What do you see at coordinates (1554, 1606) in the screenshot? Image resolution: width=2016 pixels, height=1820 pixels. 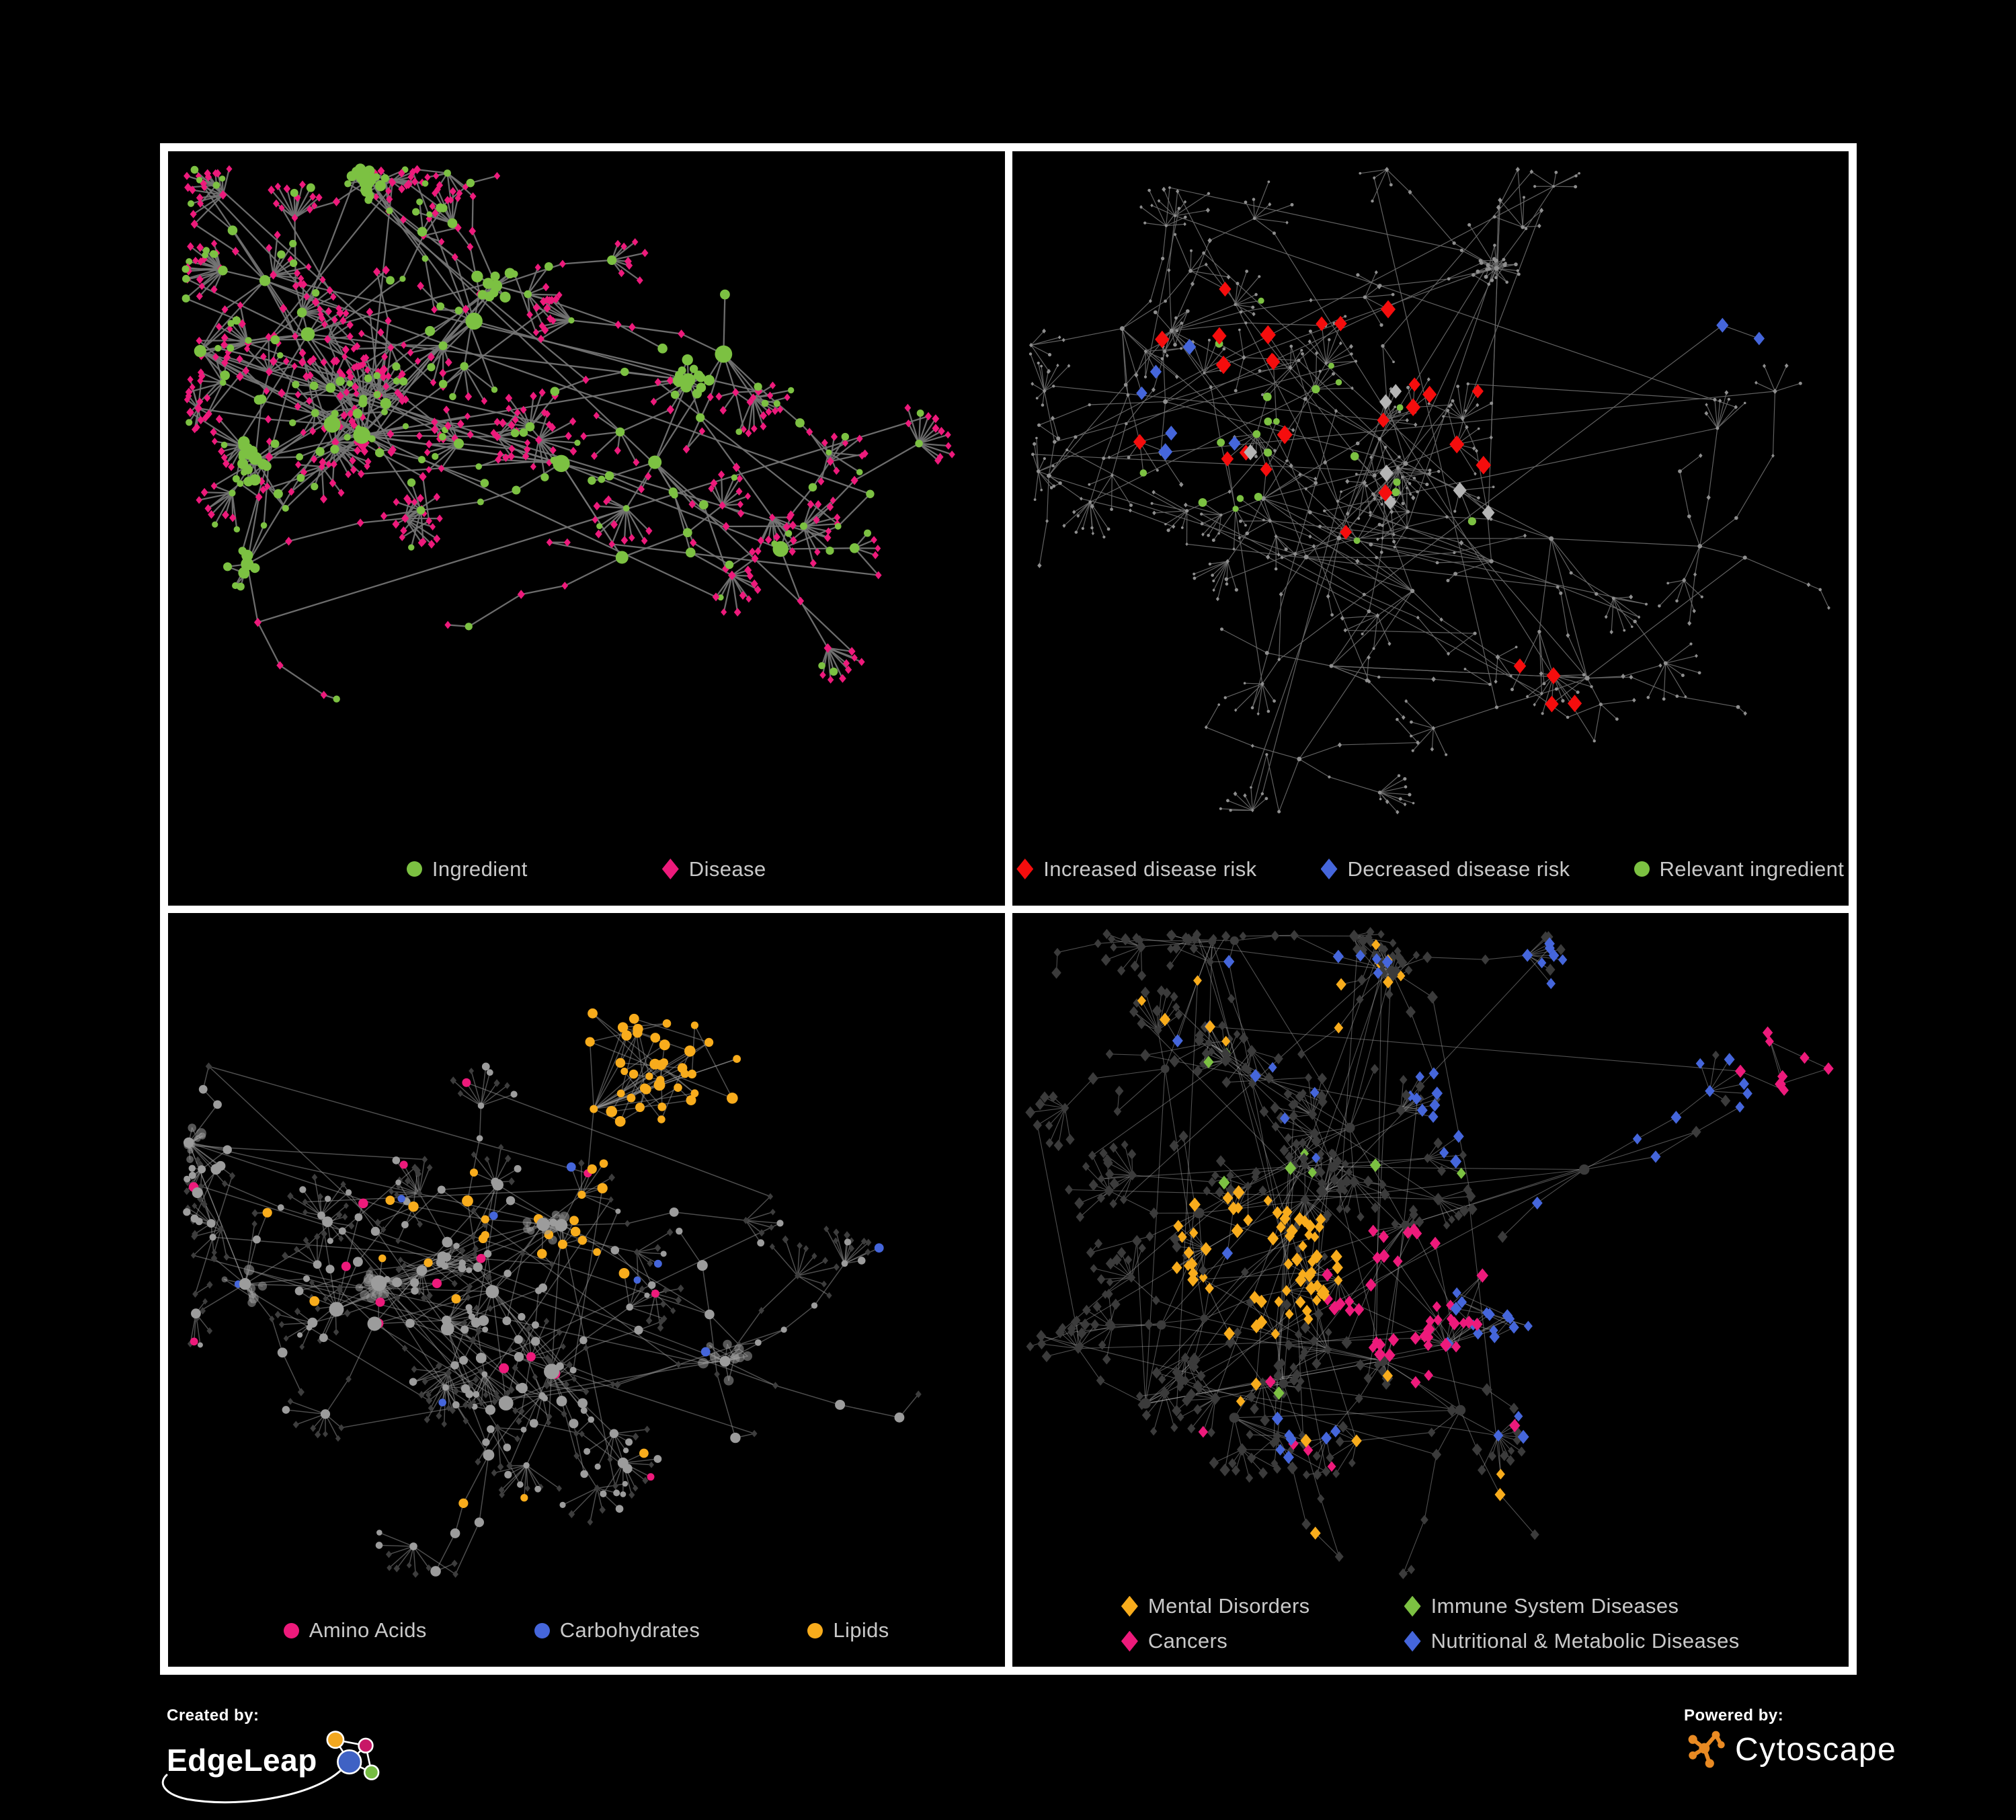 I see `legend-label: Immune System Diseases` at bounding box center [1554, 1606].